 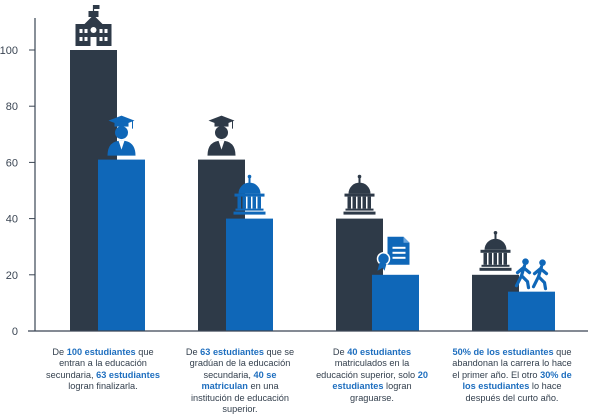 I want to click on caption-highlight: 30% de los estudiantes, so click(x=517, y=380).